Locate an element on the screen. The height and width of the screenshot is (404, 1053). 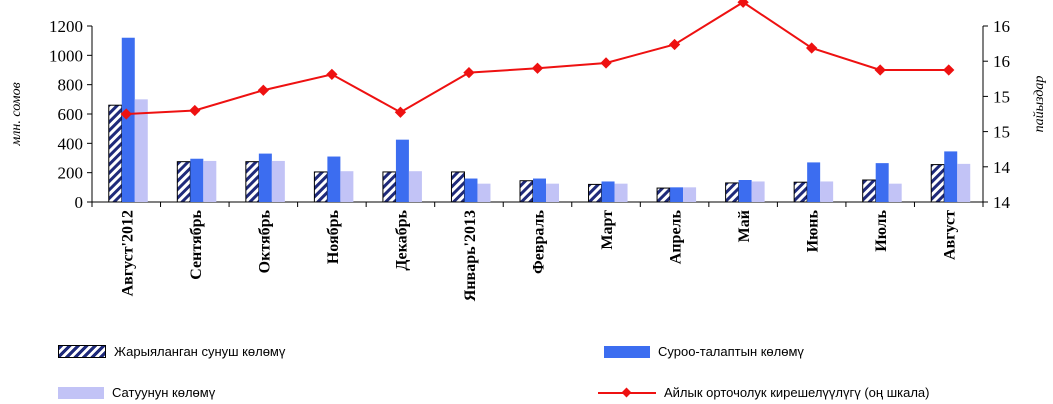
legend-label-sales: Сатуунун көлөмү is located at coordinates (164, 392).